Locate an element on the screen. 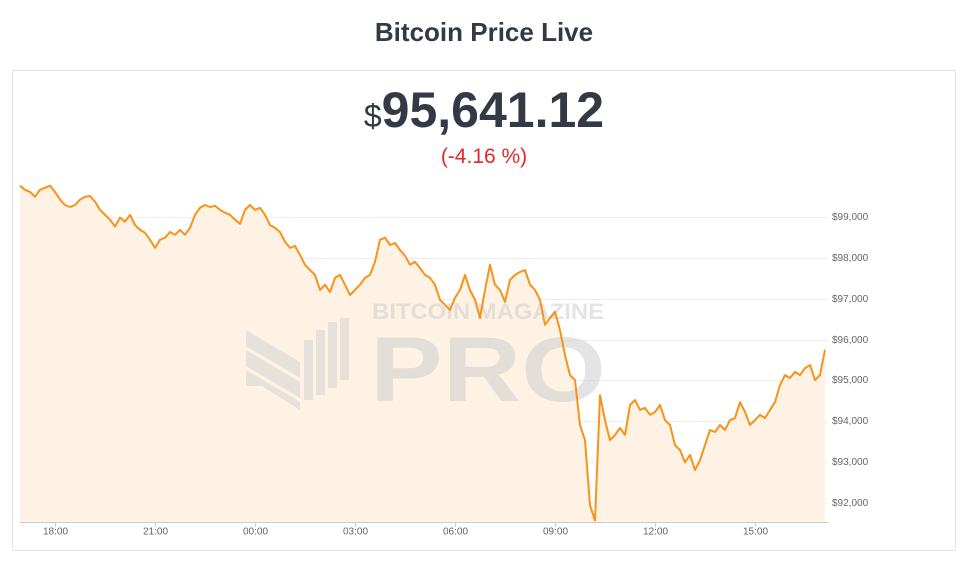 The width and height of the screenshot is (968, 562). x-tick-label: 06:00 is located at coordinates (455, 532).